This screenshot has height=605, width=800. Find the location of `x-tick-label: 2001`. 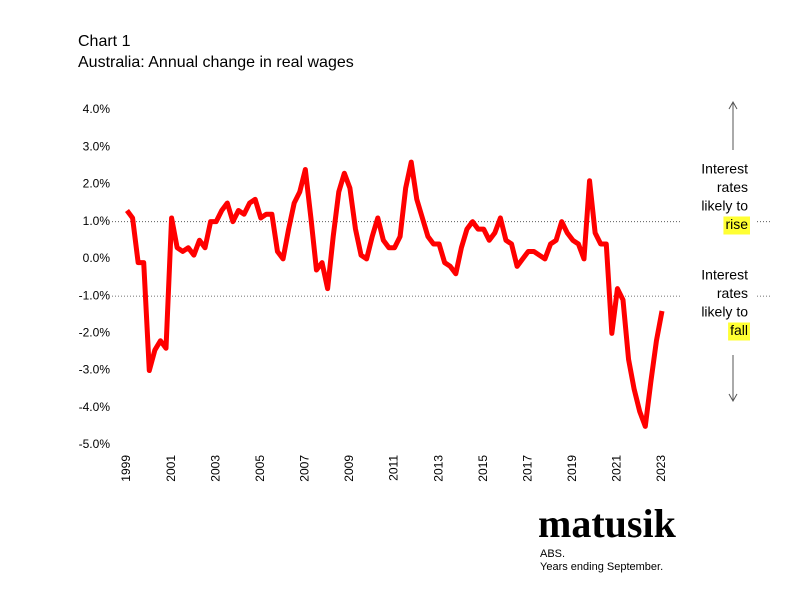

x-tick-label: 2001 is located at coordinates (171, 468).